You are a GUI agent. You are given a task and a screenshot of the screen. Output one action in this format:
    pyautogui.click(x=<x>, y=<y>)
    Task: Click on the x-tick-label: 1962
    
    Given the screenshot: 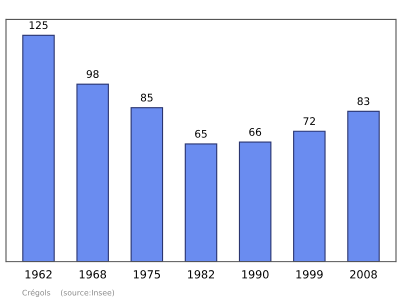 What is the action you would take?
    pyautogui.click(x=39, y=274)
    